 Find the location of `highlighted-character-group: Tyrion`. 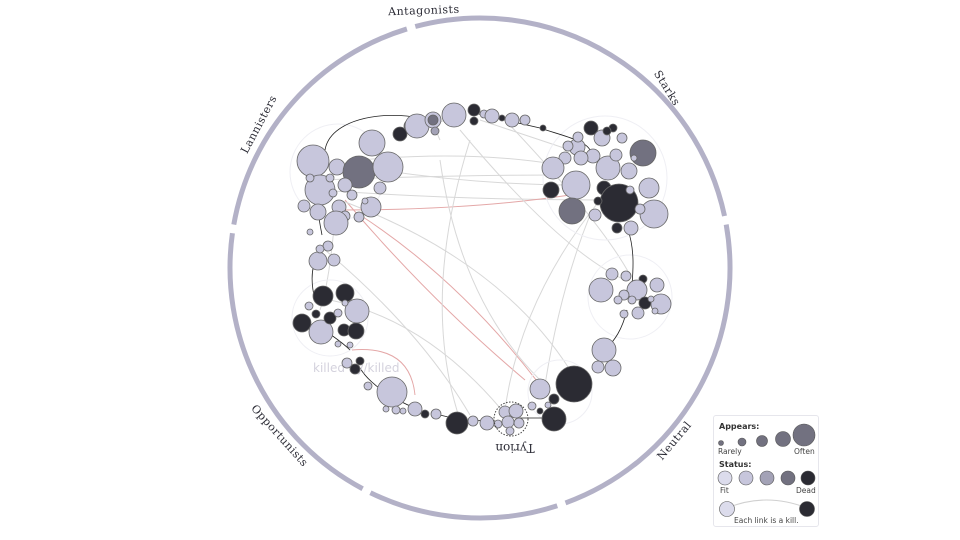

highlighted-character-group: Tyrion is located at coordinates (514, 428).